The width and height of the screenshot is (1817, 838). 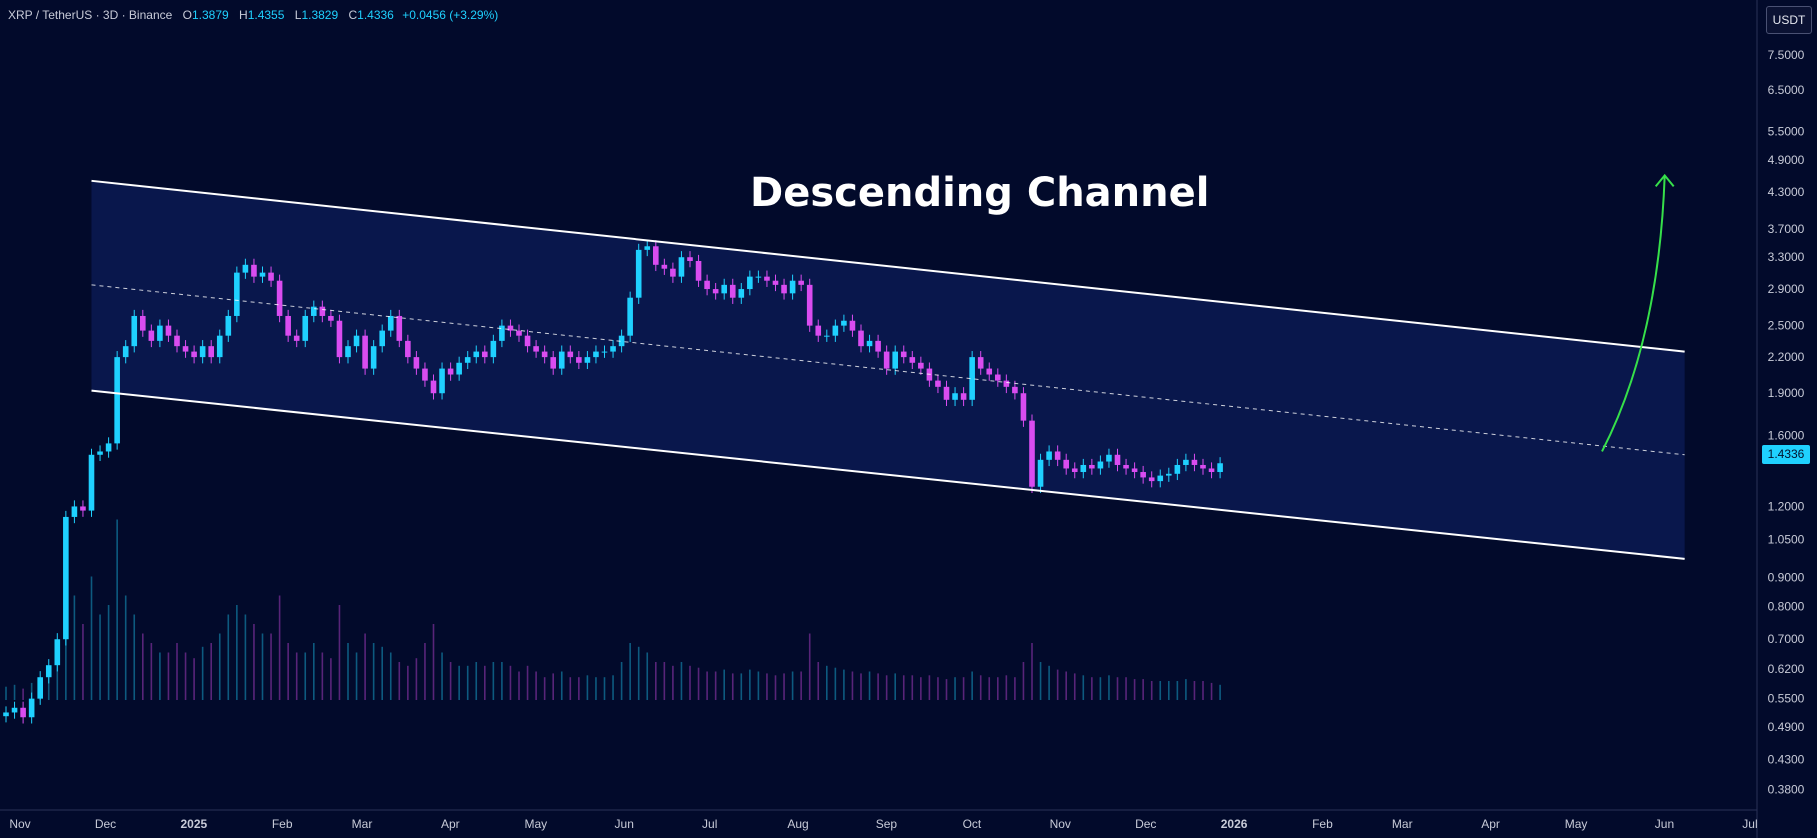 I want to click on arrow-head-icon, so click(x=1664, y=180).